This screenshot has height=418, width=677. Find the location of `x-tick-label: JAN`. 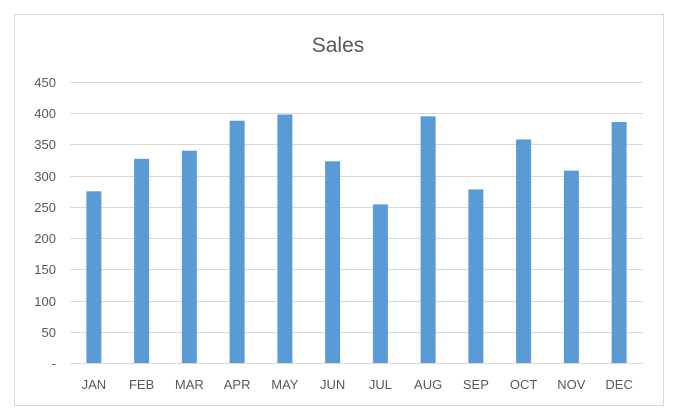

x-tick-label: JAN is located at coordinates (94, 384).